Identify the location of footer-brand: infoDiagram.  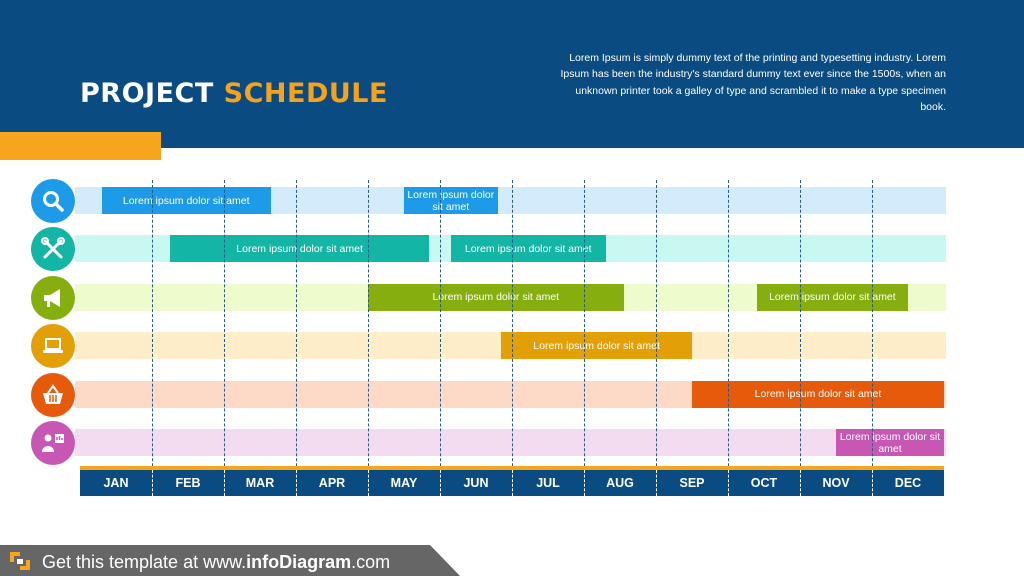
(299, 562).